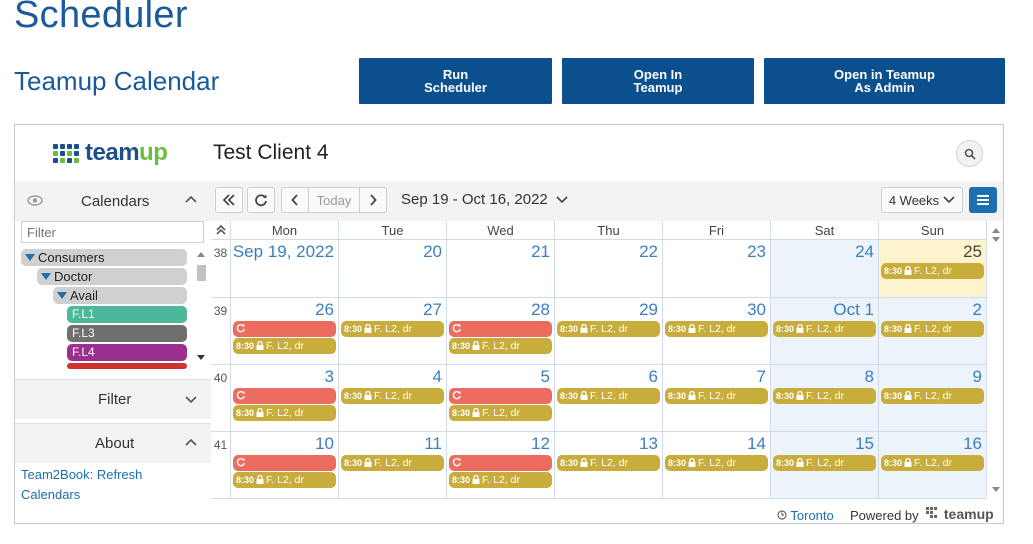  What do you see at coordinates (329, 376) in the screenshot?
I see `day-number: 3` at bounding box center [329, 376].